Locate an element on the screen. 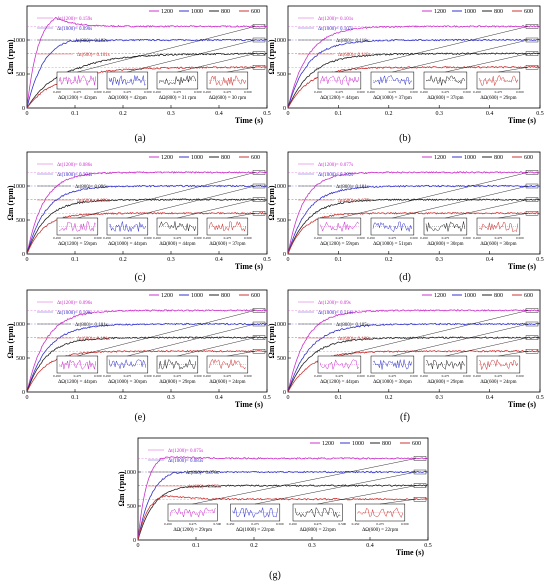 The width and height of the screenshot is (550, 587). delta-t-annotation: Δt(800)= 0.096s is located at coordinates (91, 187).